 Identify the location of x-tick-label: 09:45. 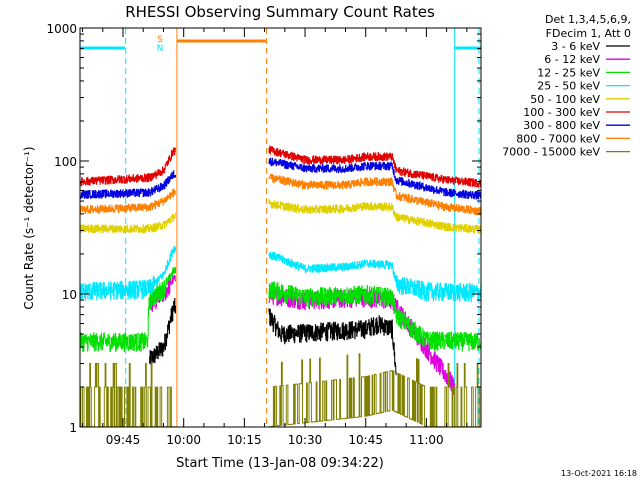
(123, 440).